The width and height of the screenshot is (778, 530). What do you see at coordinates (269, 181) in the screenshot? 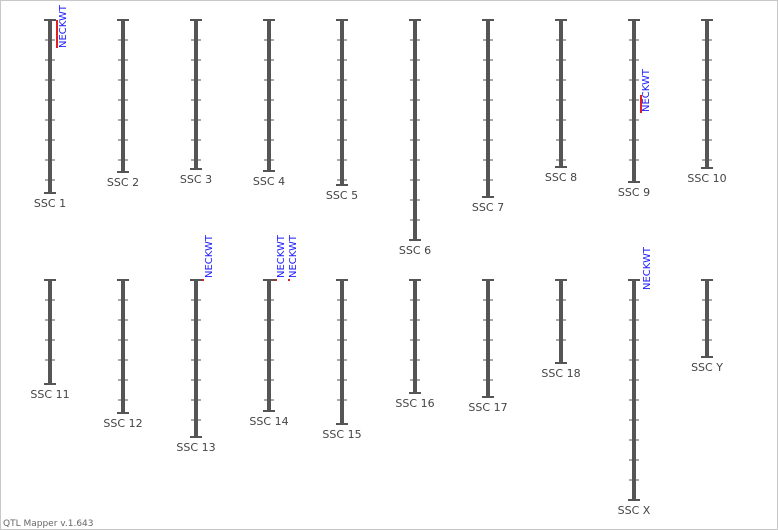
I see `chromosome-label: SSC 4` at bounding box center [269, 181].